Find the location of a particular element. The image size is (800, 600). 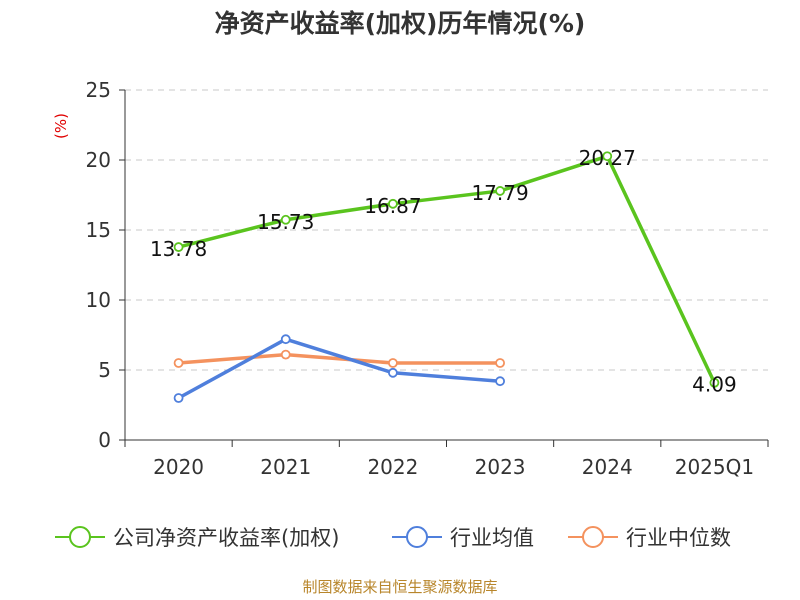

data-label: 20.27 is located at coordinates (607, 158).